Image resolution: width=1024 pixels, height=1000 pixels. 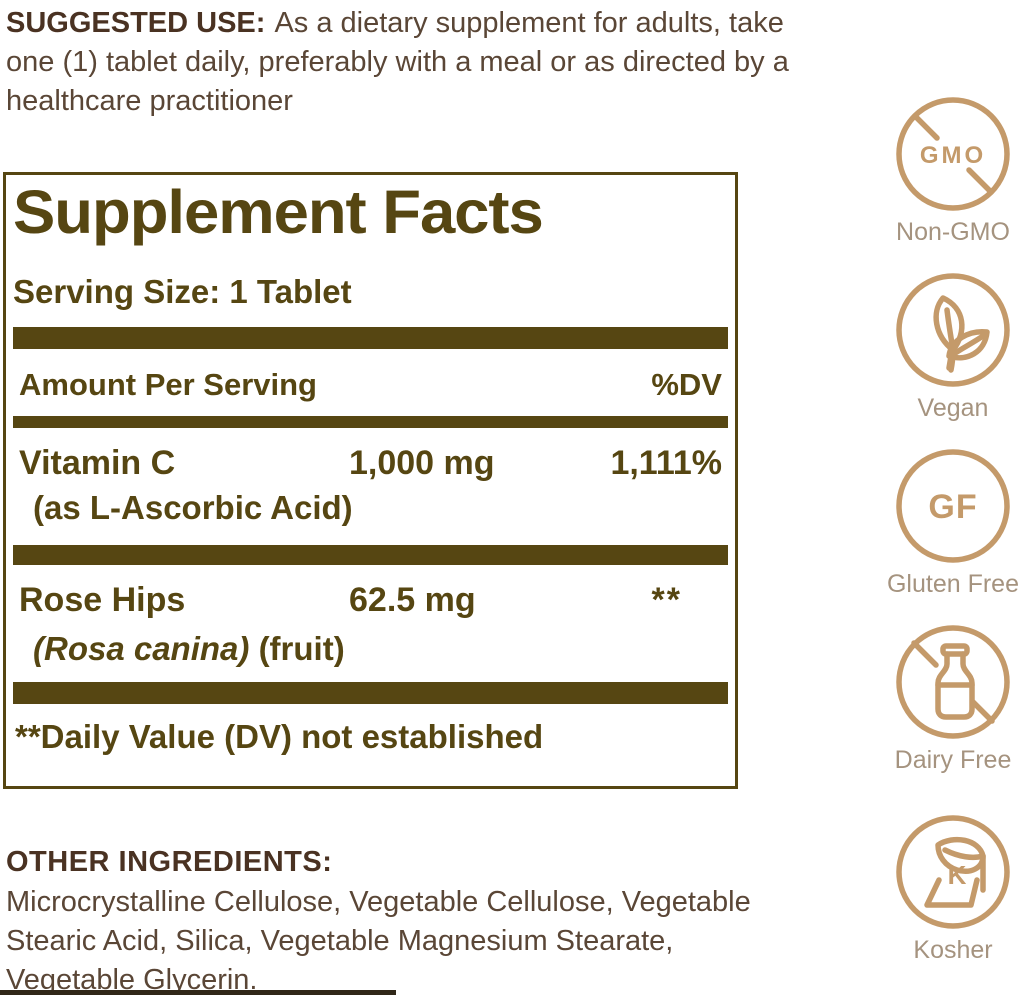 What do you see at coordinates (412, 600) in the screenshot?
I see `nutrient-amount: 62.5 mg` at bounding box center [412, 600].